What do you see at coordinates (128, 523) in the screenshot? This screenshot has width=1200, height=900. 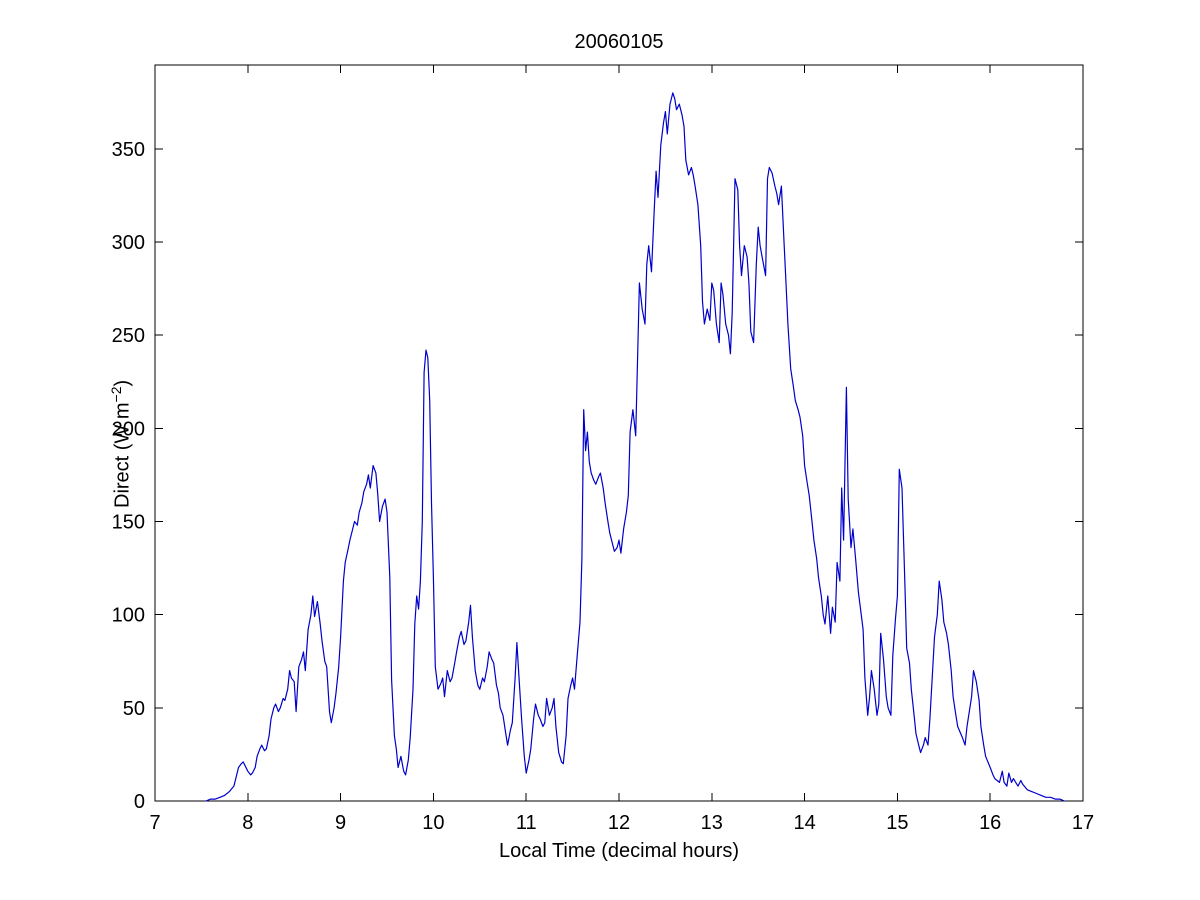 I see `y-tick-label: 150` at bounding box center [128, 523].